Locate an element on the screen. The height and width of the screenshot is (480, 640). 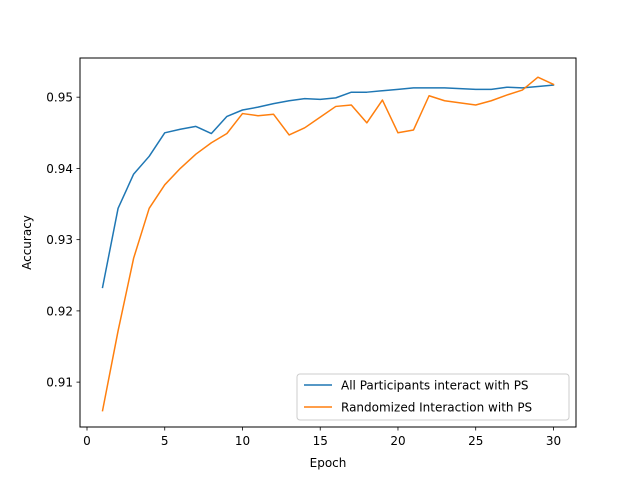
x-tick-label: 5 is located at coordinates (165, 441).